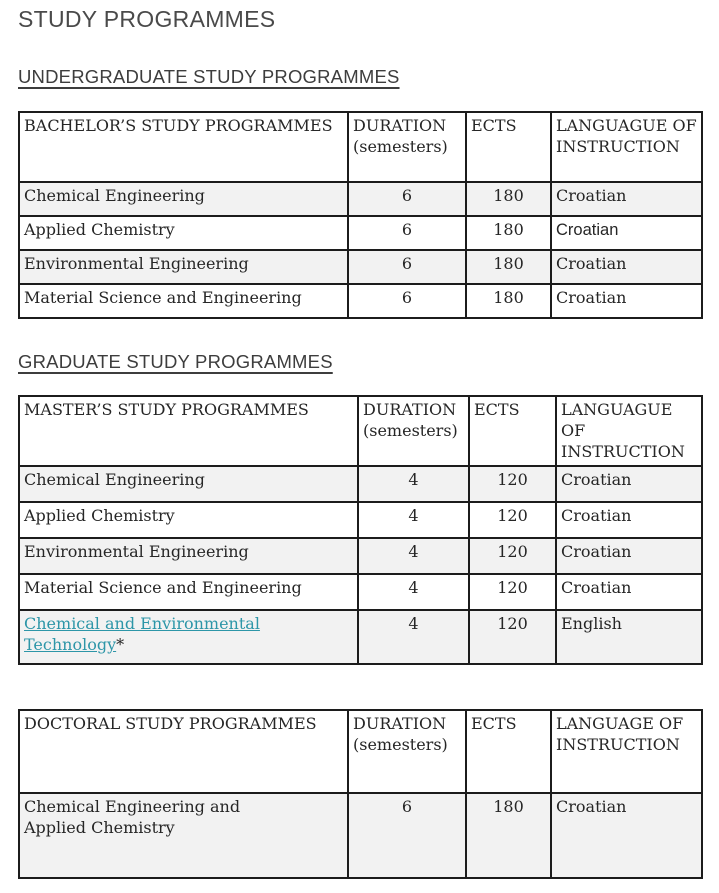 This screenshot has height=893, width=719. What do you see at coordinates (183, 147) in the screenshot?
I see `col-header-programmes: BACHELOR’S STUDY PROGRAMMES` at bounding box center [183, 147].